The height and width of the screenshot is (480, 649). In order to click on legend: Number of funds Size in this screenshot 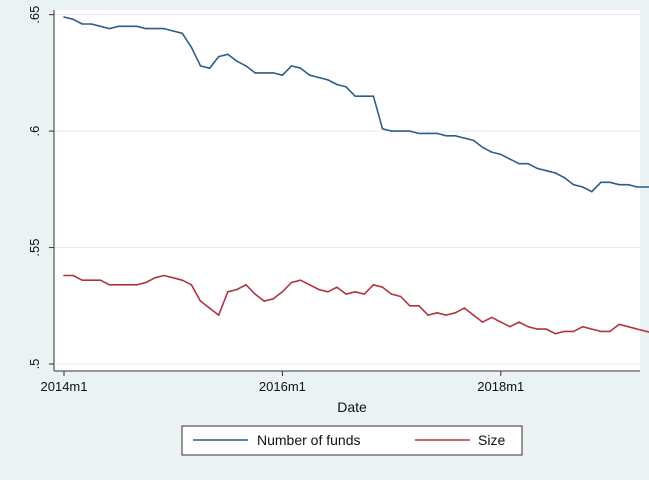, I will do `click(352, 440)`.